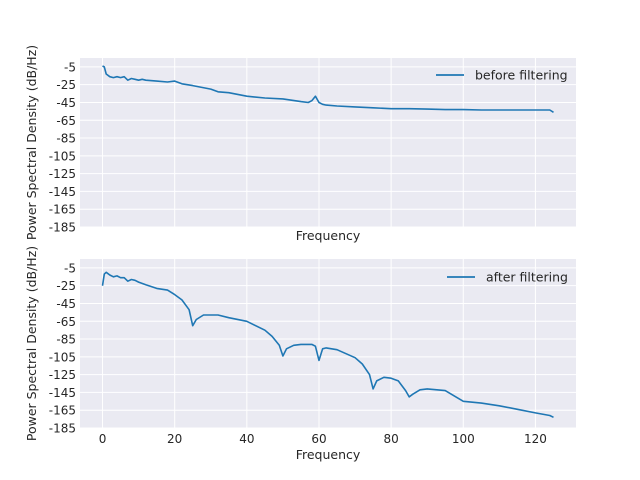  Describe the element at coordinates (103, 439) in the screenshot. I see `x-tick-label: 0` at that location.